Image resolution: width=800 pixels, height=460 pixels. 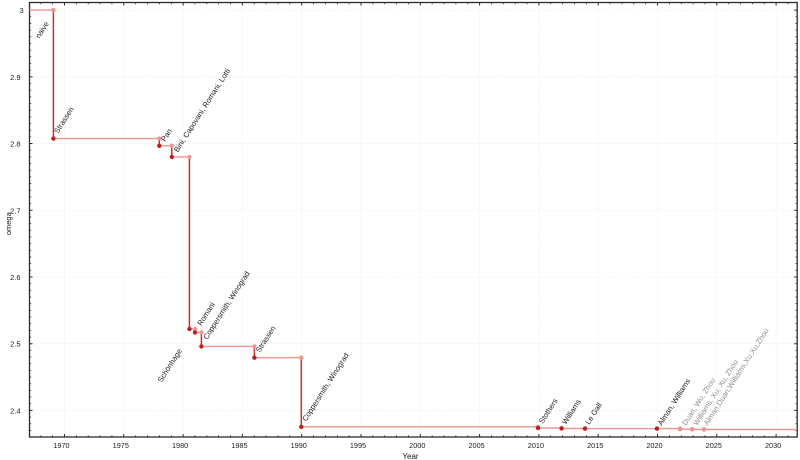 I want to click on svg-text: 2.7, so click(x=15, y=210).